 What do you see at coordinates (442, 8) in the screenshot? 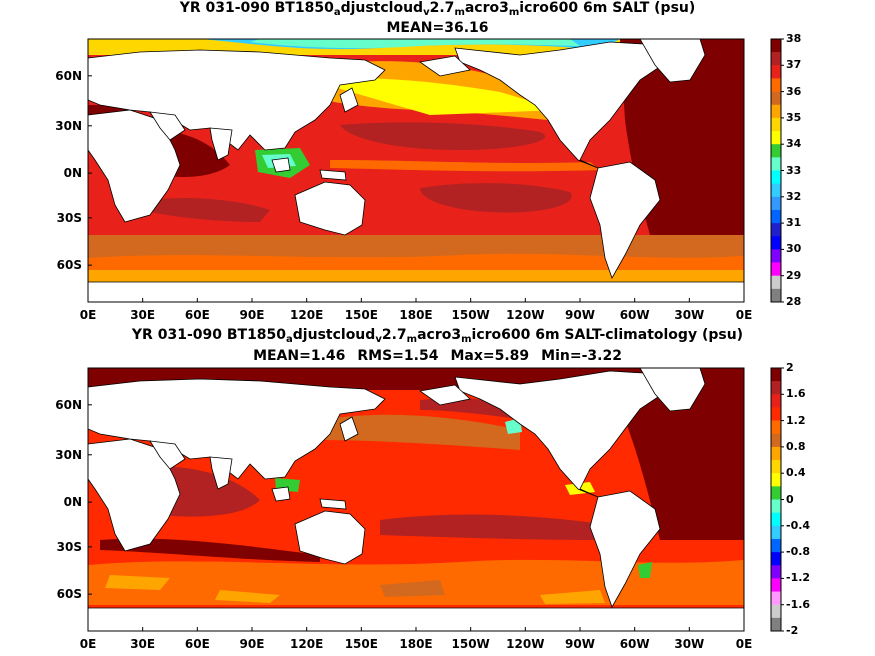
I see `panel1-title-part: 2.7` at bounding box center [442, 8].